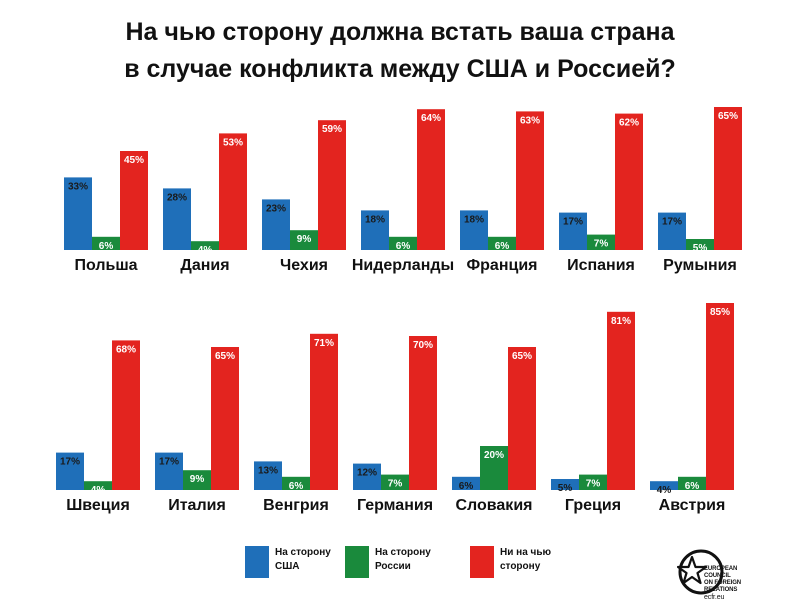 The height and width of the screenshot is (613, 800). I want to click on legend-label-neutral-line-1: Ни на чью, so click(526, 552).